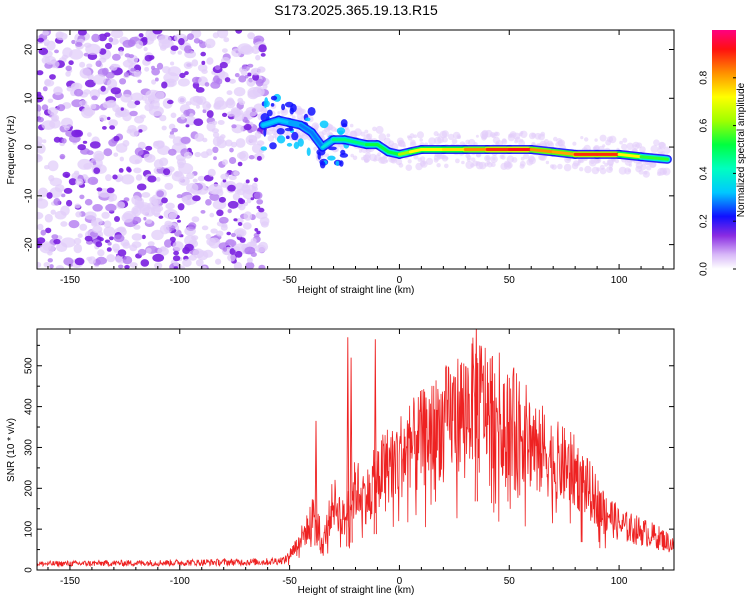 Image resolution: width=750 pixels, height=600 pixels. I want to click on colorbar-tick-label: 0.4, so click(704, 173).